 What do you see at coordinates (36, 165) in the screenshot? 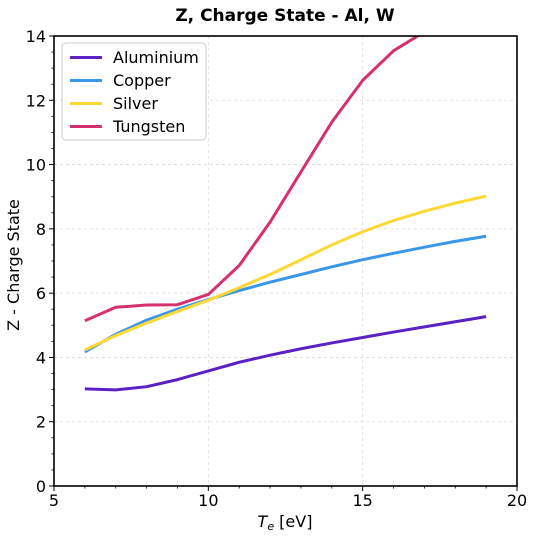
I see `y-tick-label: 10` at bounding box center [36, 165].